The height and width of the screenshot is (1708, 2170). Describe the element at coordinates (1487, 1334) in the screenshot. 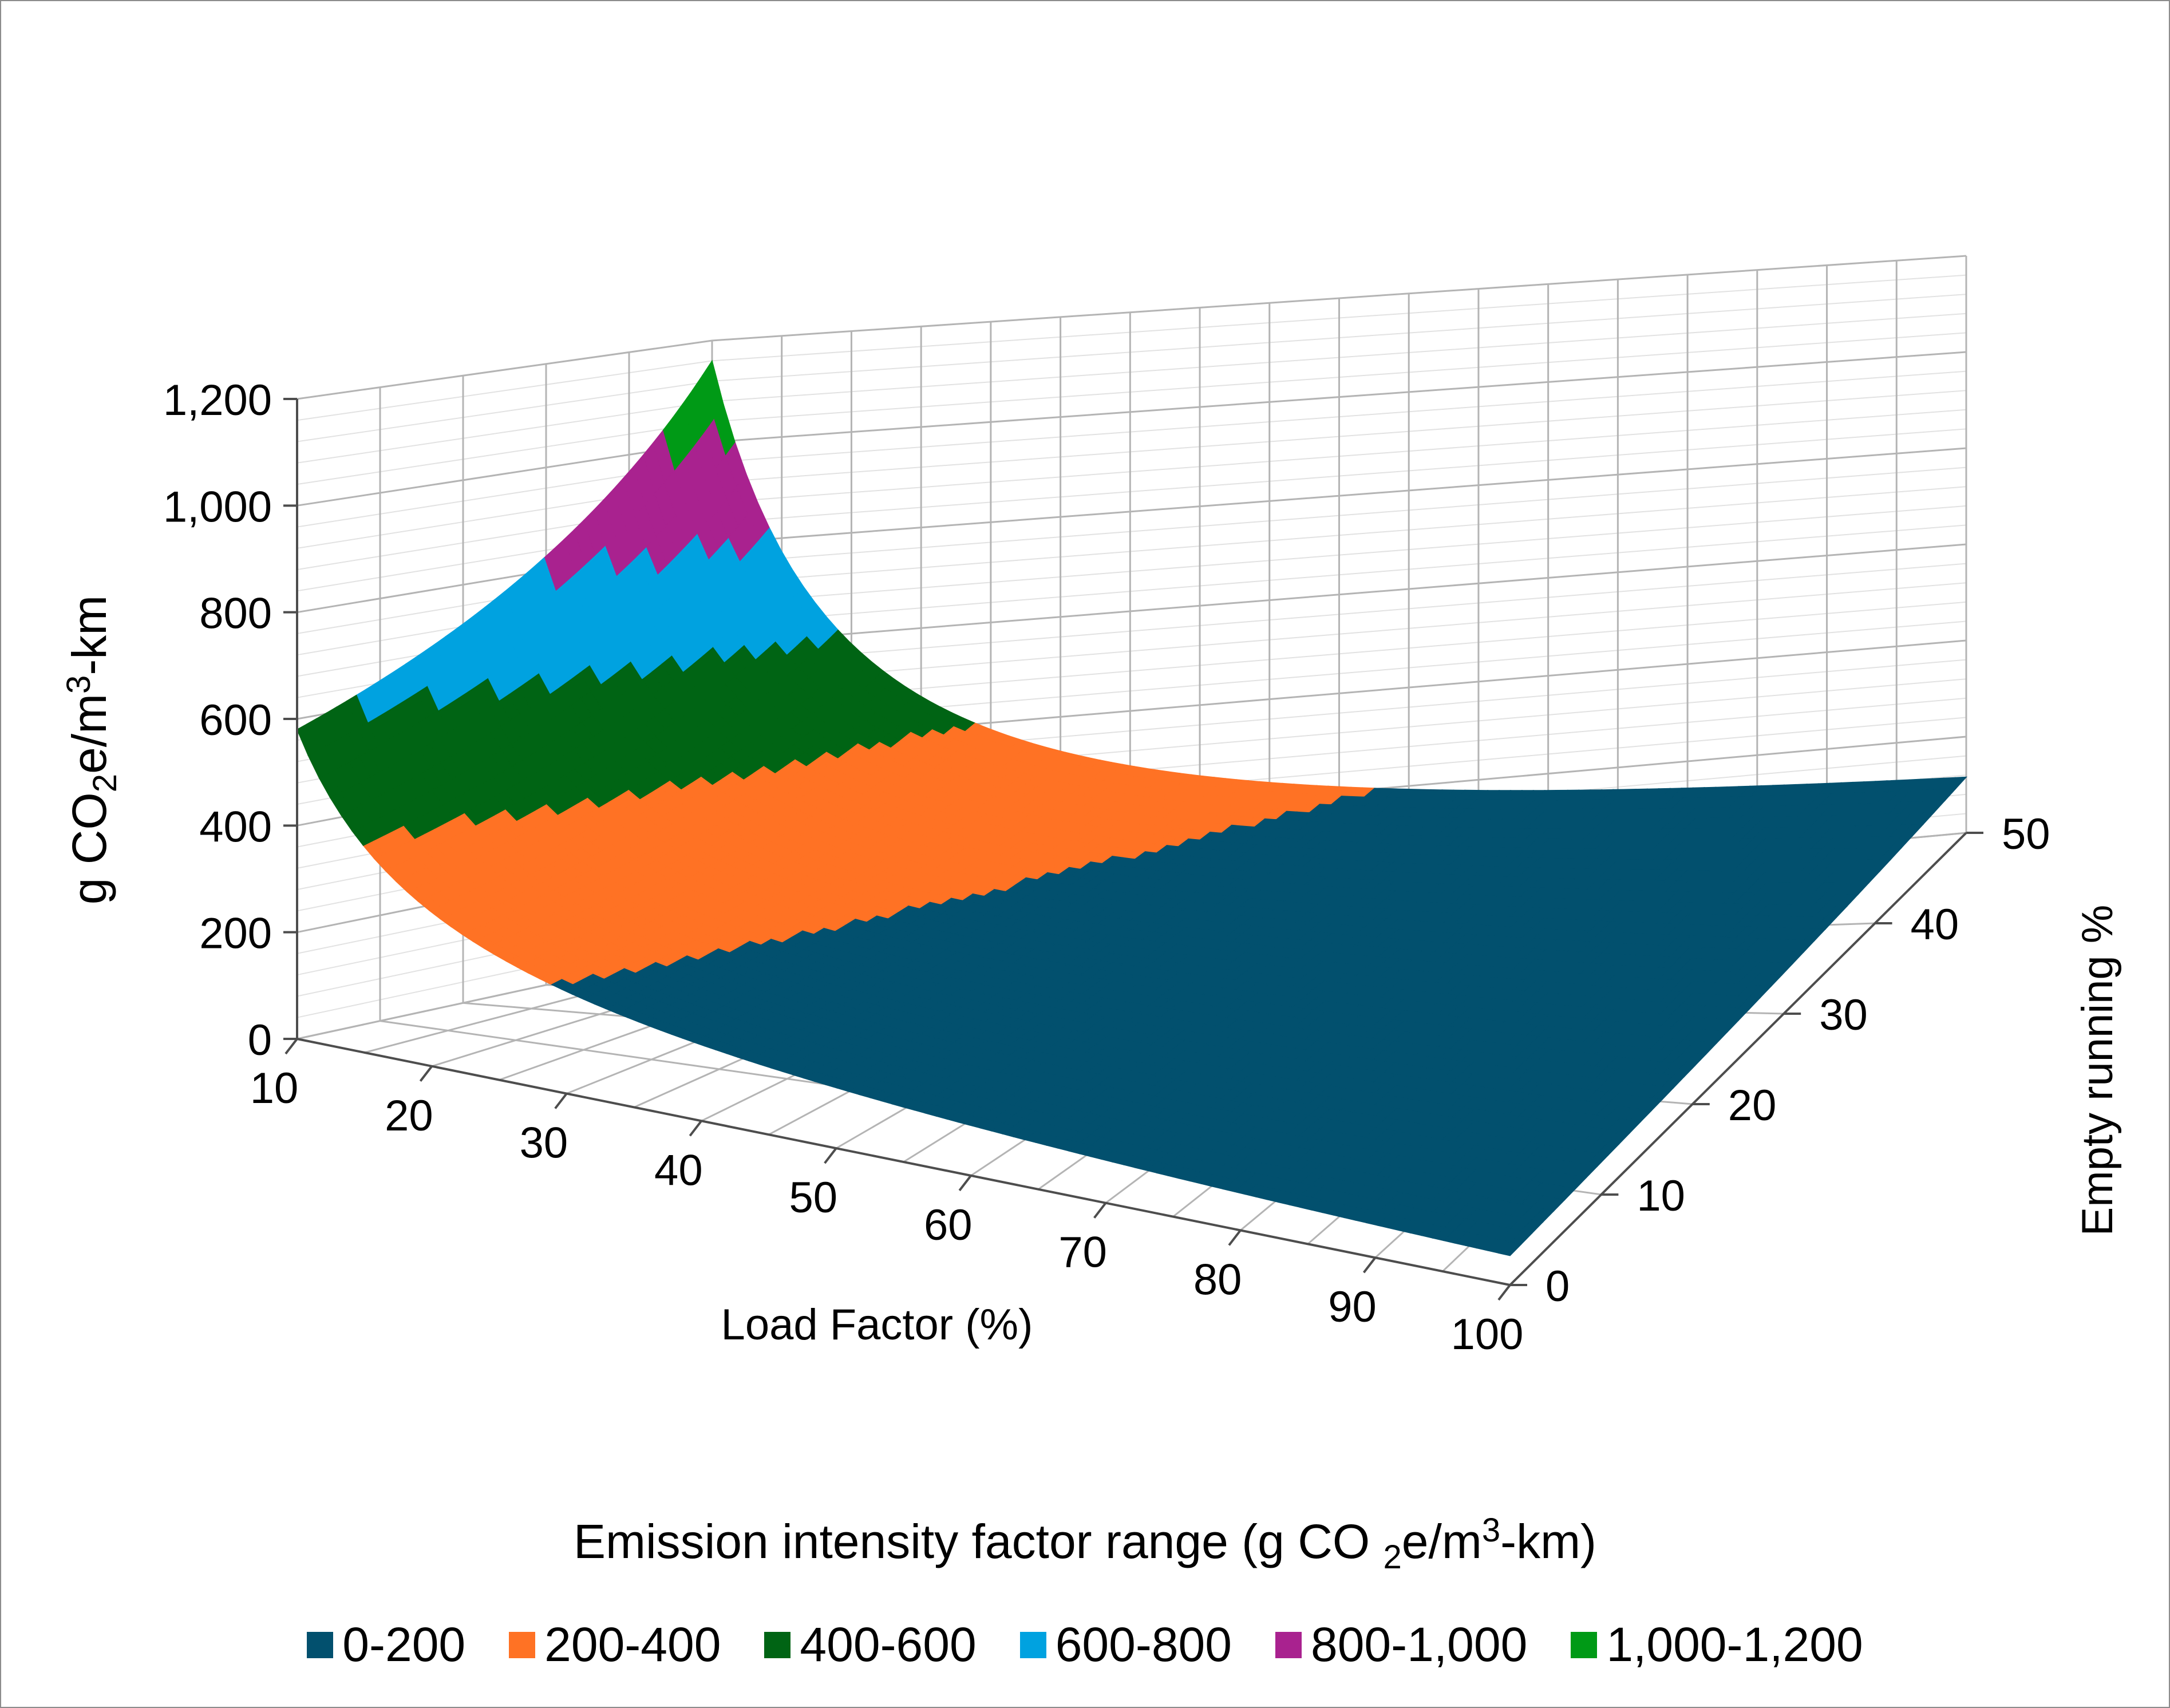

I see `x-tick-label: 100` at that location.